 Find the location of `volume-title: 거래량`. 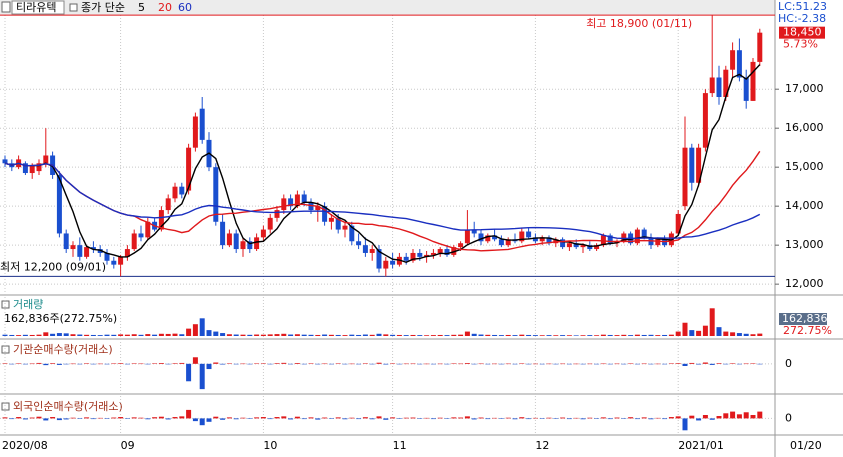

volume-title: 거래량 is located at coordinates (28, 304).